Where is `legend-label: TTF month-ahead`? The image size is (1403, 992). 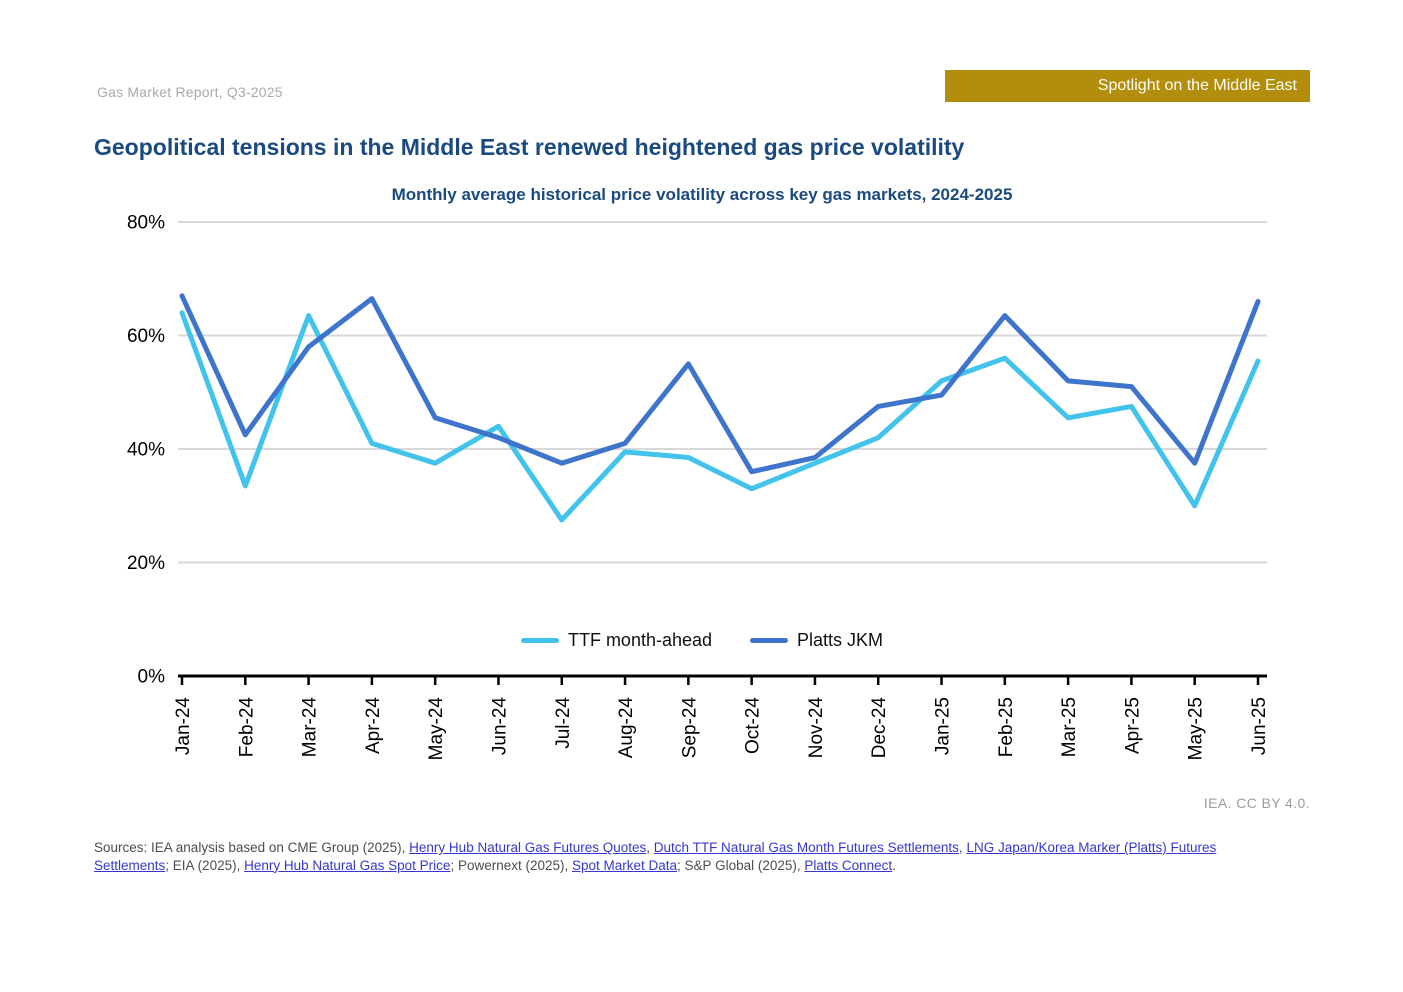
legend-label: TTF month-ahead is located at coordinates (640, 640).